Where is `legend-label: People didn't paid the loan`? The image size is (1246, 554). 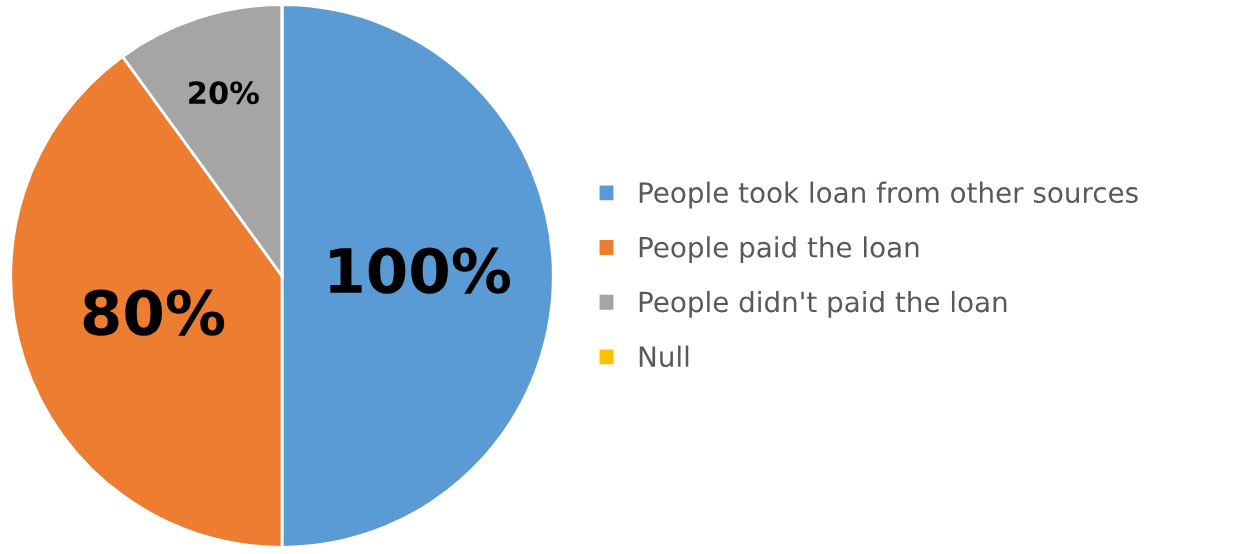 legend-label: People didn't paid the loan is located at coordinates (823, 304).